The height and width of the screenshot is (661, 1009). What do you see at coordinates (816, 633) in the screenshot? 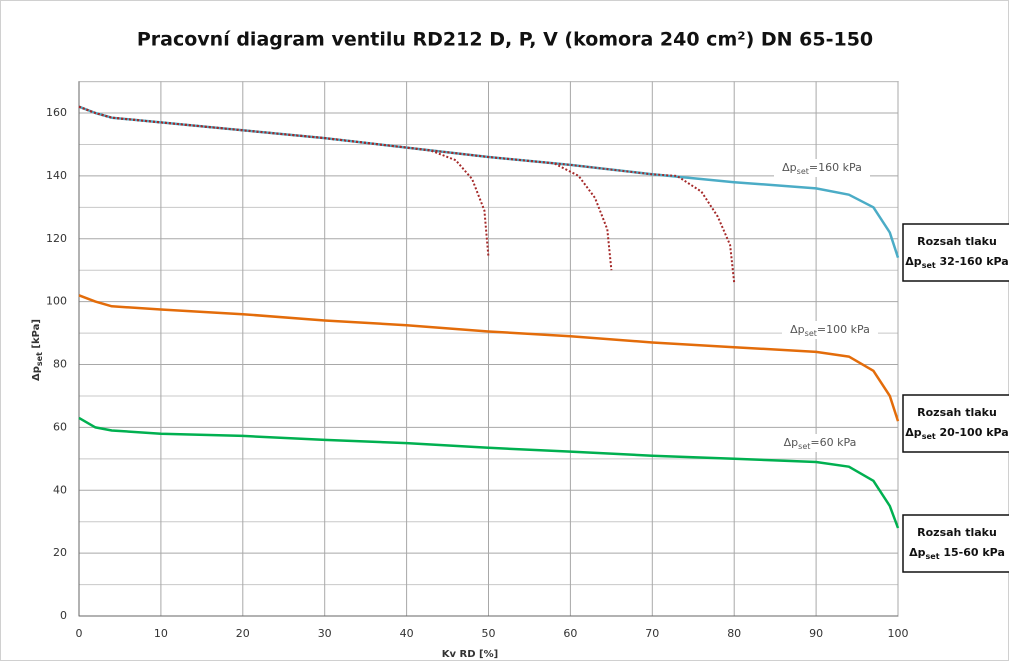
I see `x-tick-label: 90` at bounding box center [816, 633].